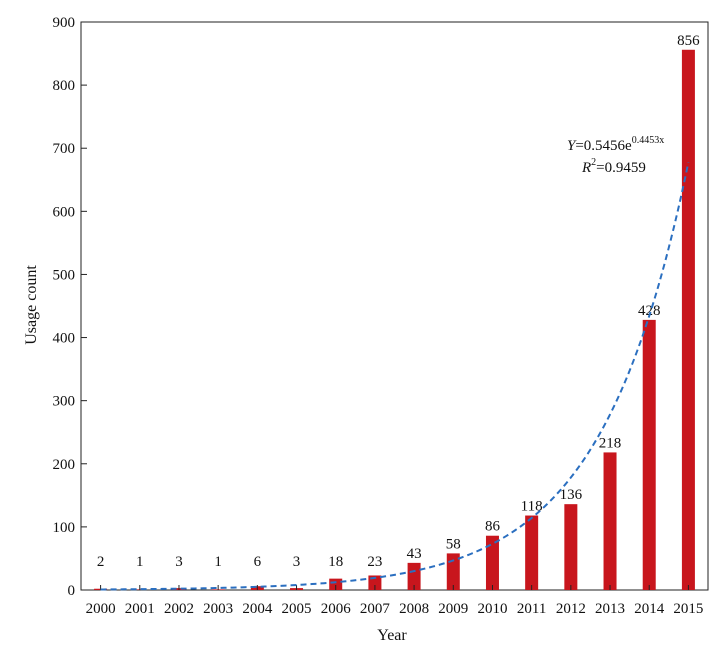 The height and width of the screenshot is (651, 722). What do you see at coordinates (72, 591) in the screenshot?
I see `y-tick-label: 0` at bounding box center [72, 591].